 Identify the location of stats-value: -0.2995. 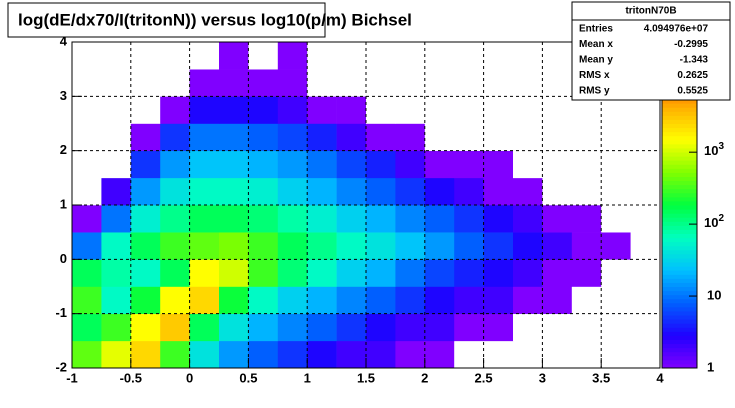
(691, 44).